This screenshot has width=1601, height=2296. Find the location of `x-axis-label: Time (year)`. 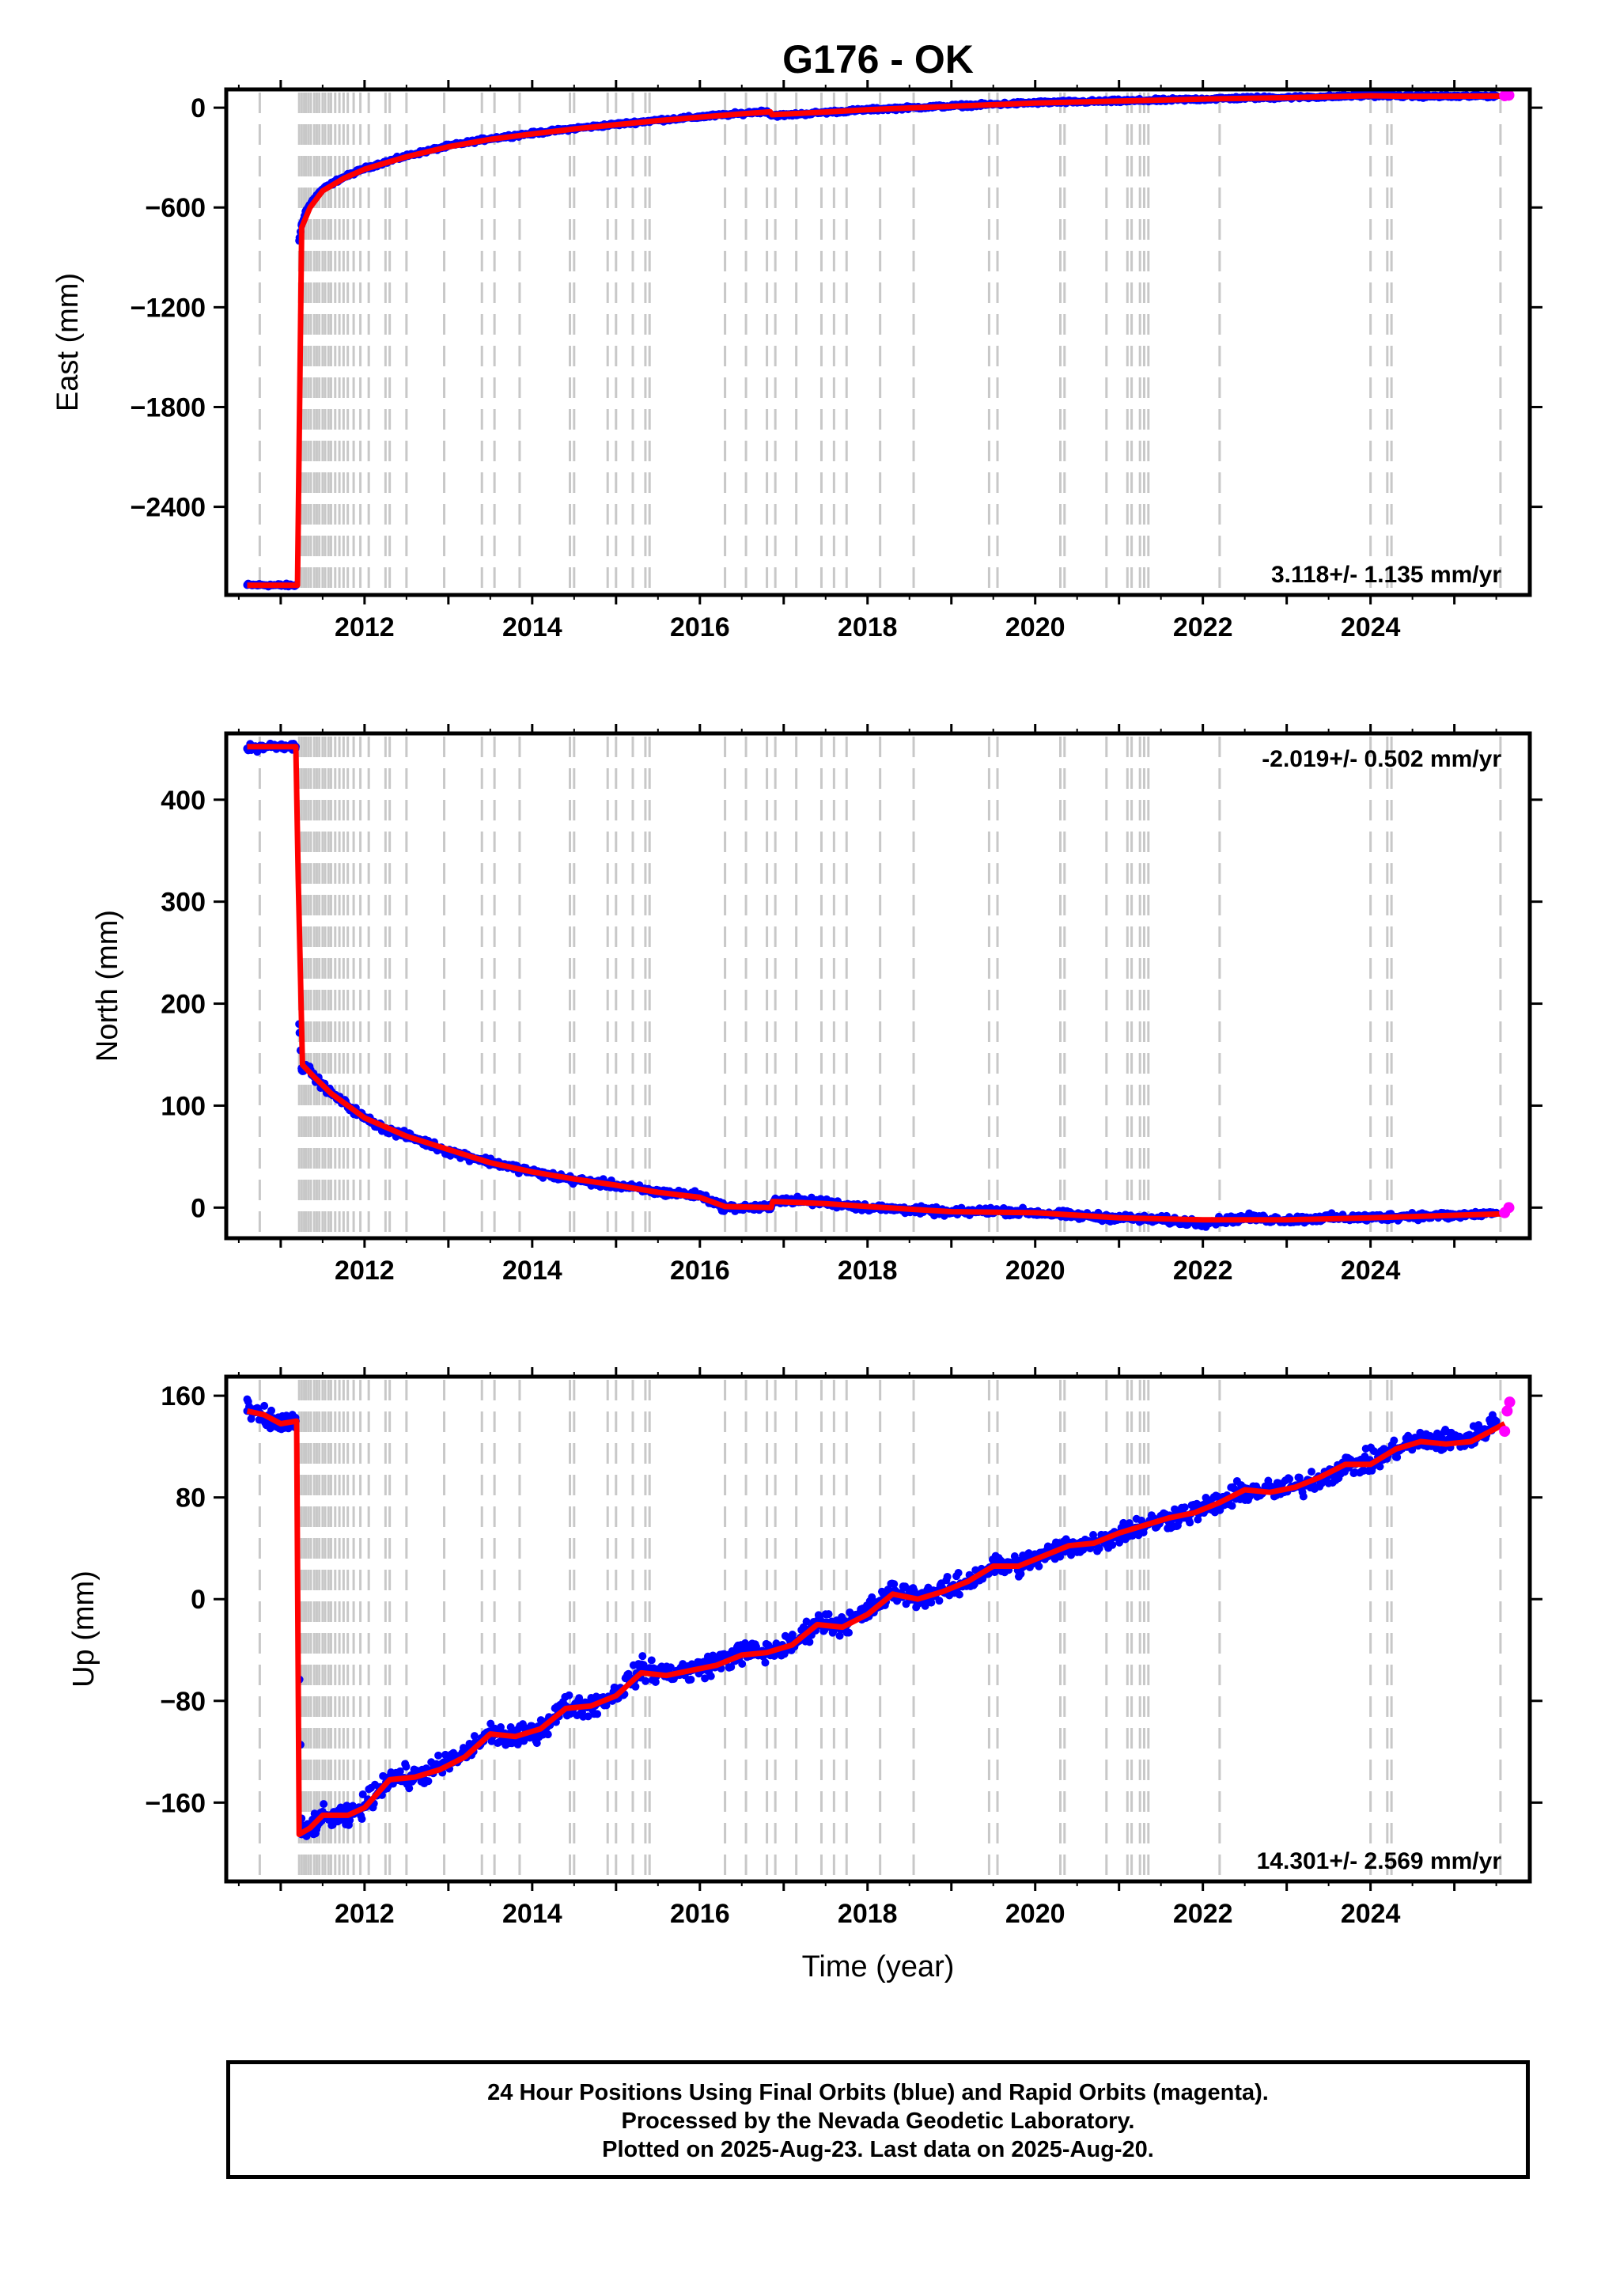

x-axis-label: Time (year) is located at coordinates (879, 1967).